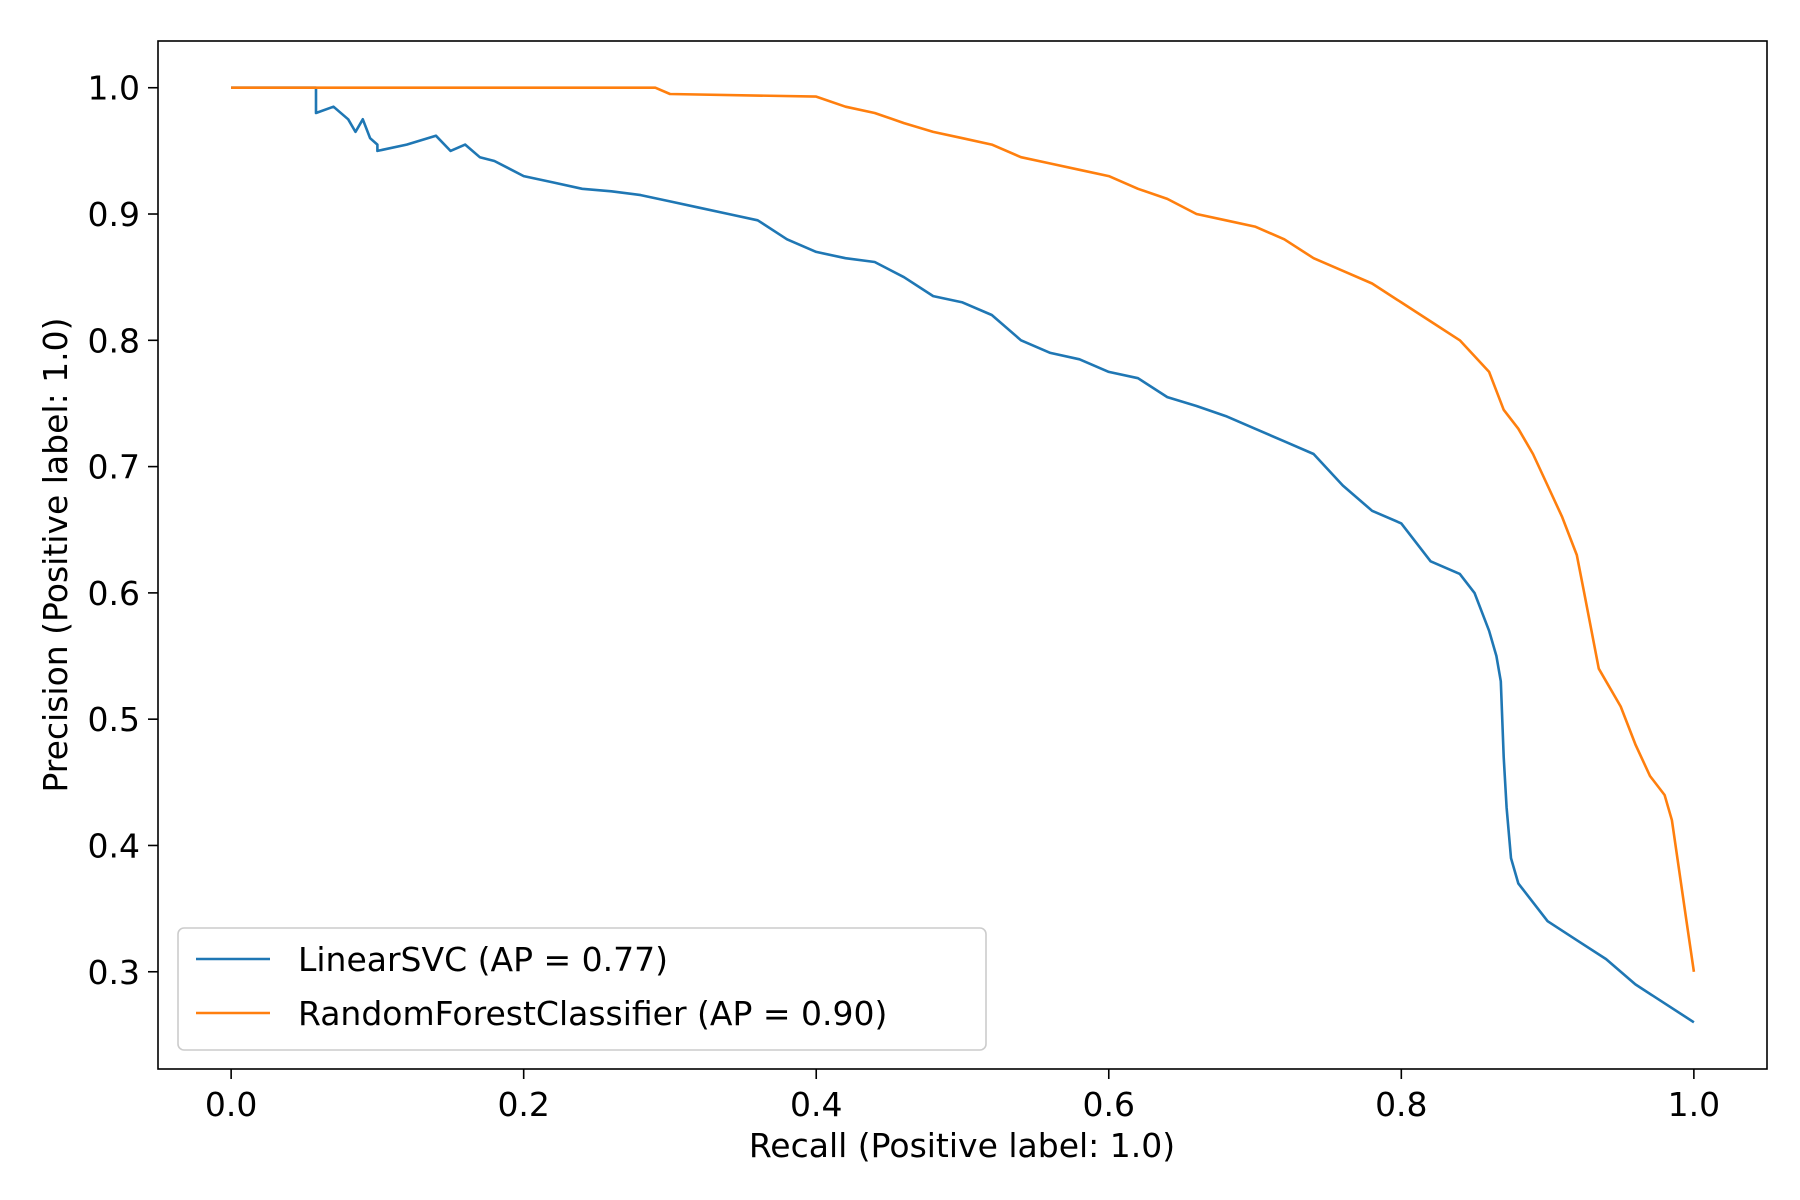 This screenshot has height=1200, width=1800. I want to click on legend-box, so click(582, 989).